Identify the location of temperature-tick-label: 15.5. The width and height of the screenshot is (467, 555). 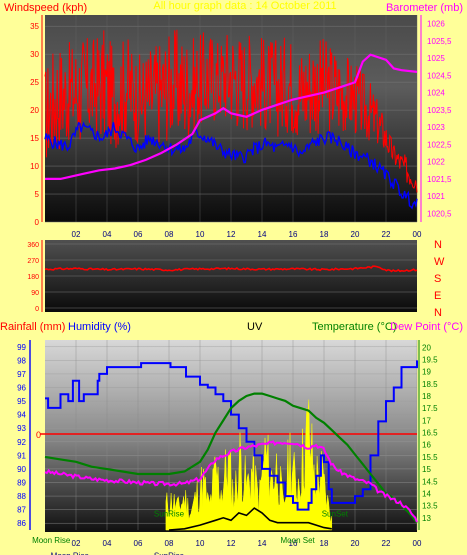
(430, 457).